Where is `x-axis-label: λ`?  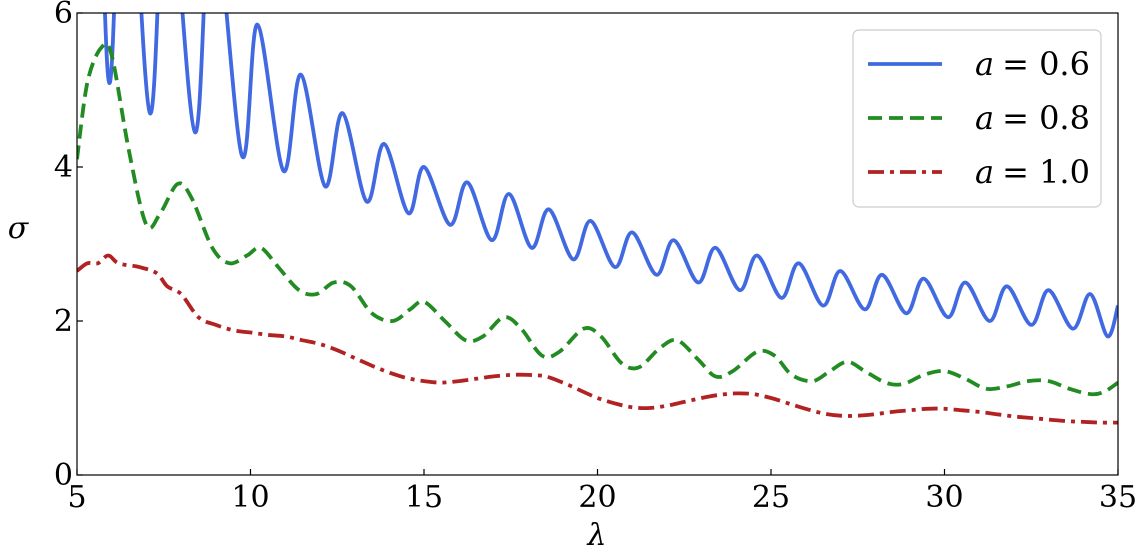 x-axis-label: λ is located at coordinates (596, 535).